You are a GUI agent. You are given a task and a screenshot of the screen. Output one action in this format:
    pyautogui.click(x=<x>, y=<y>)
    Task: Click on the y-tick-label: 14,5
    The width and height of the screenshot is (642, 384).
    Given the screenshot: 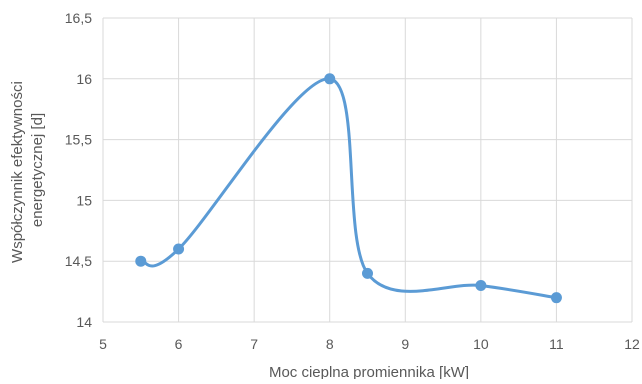 What is the action you would take?
    pyautogui.click(x=78, y=261)
    